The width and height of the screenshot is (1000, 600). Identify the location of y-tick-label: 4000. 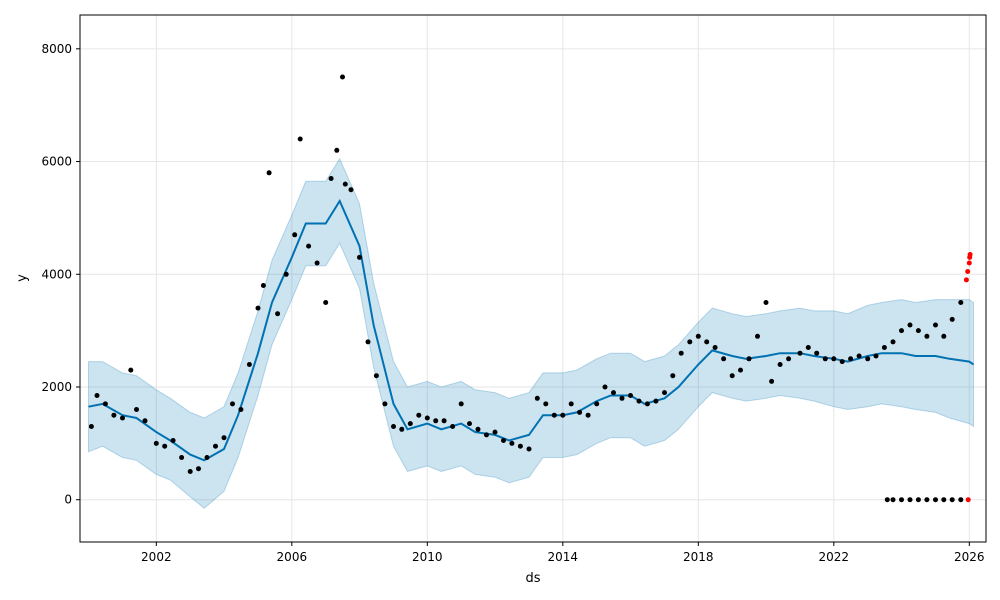
(56, 274).